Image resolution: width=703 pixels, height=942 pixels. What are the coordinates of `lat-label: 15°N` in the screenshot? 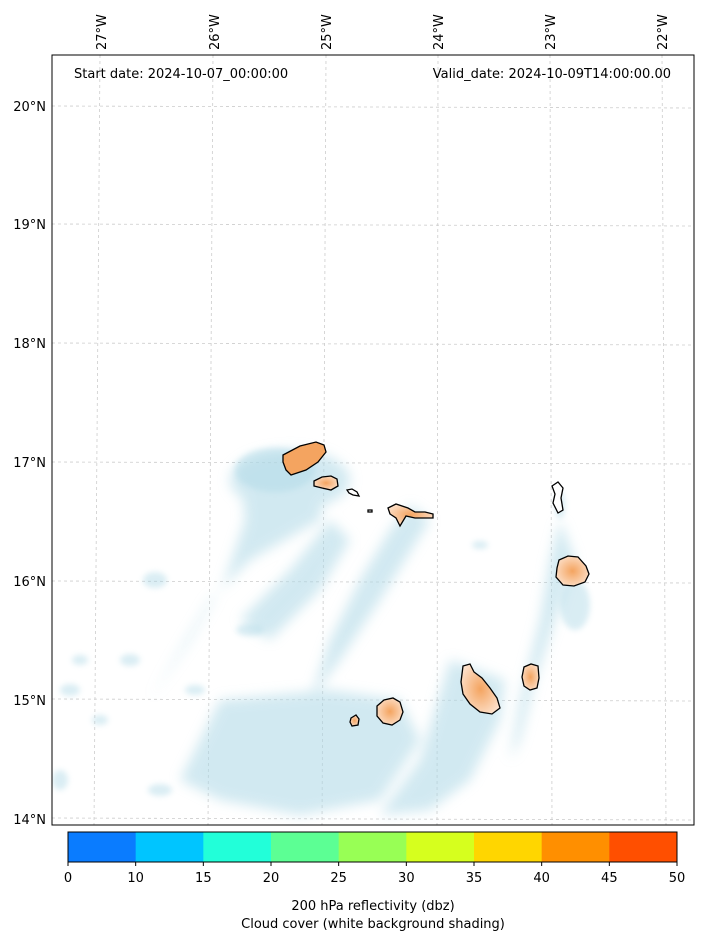 It's located at (29, 701).